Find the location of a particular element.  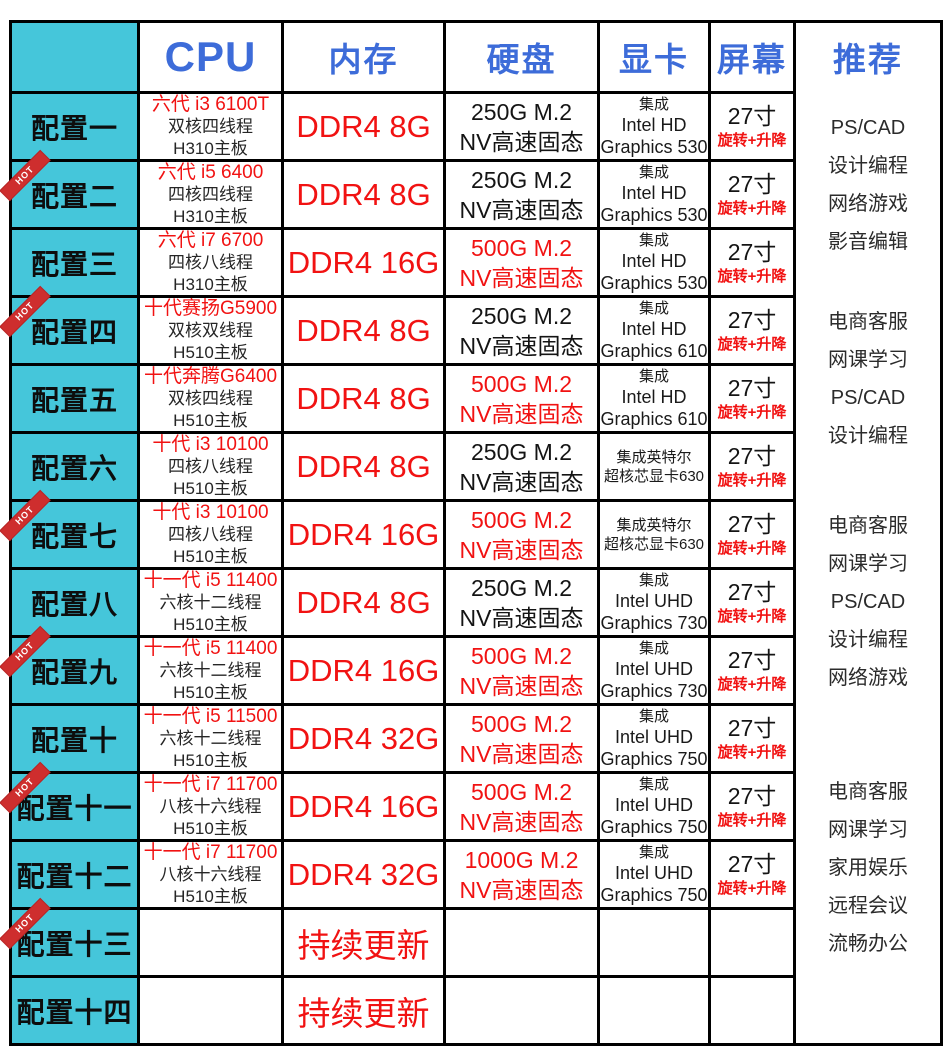

cpu-line: 双核四线程 is located at coordinates (210, 126).